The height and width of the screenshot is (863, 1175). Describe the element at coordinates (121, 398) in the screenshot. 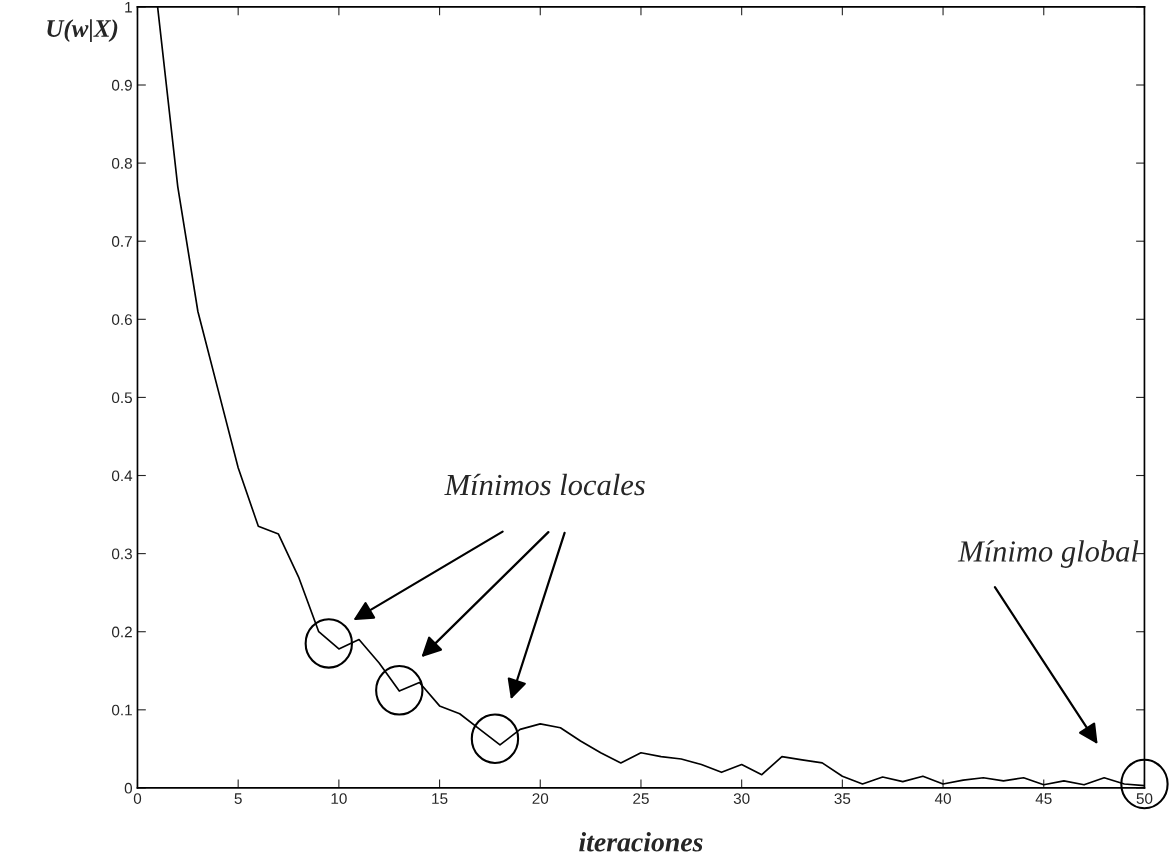

I see `y-tick-label: 0.5` at that location.